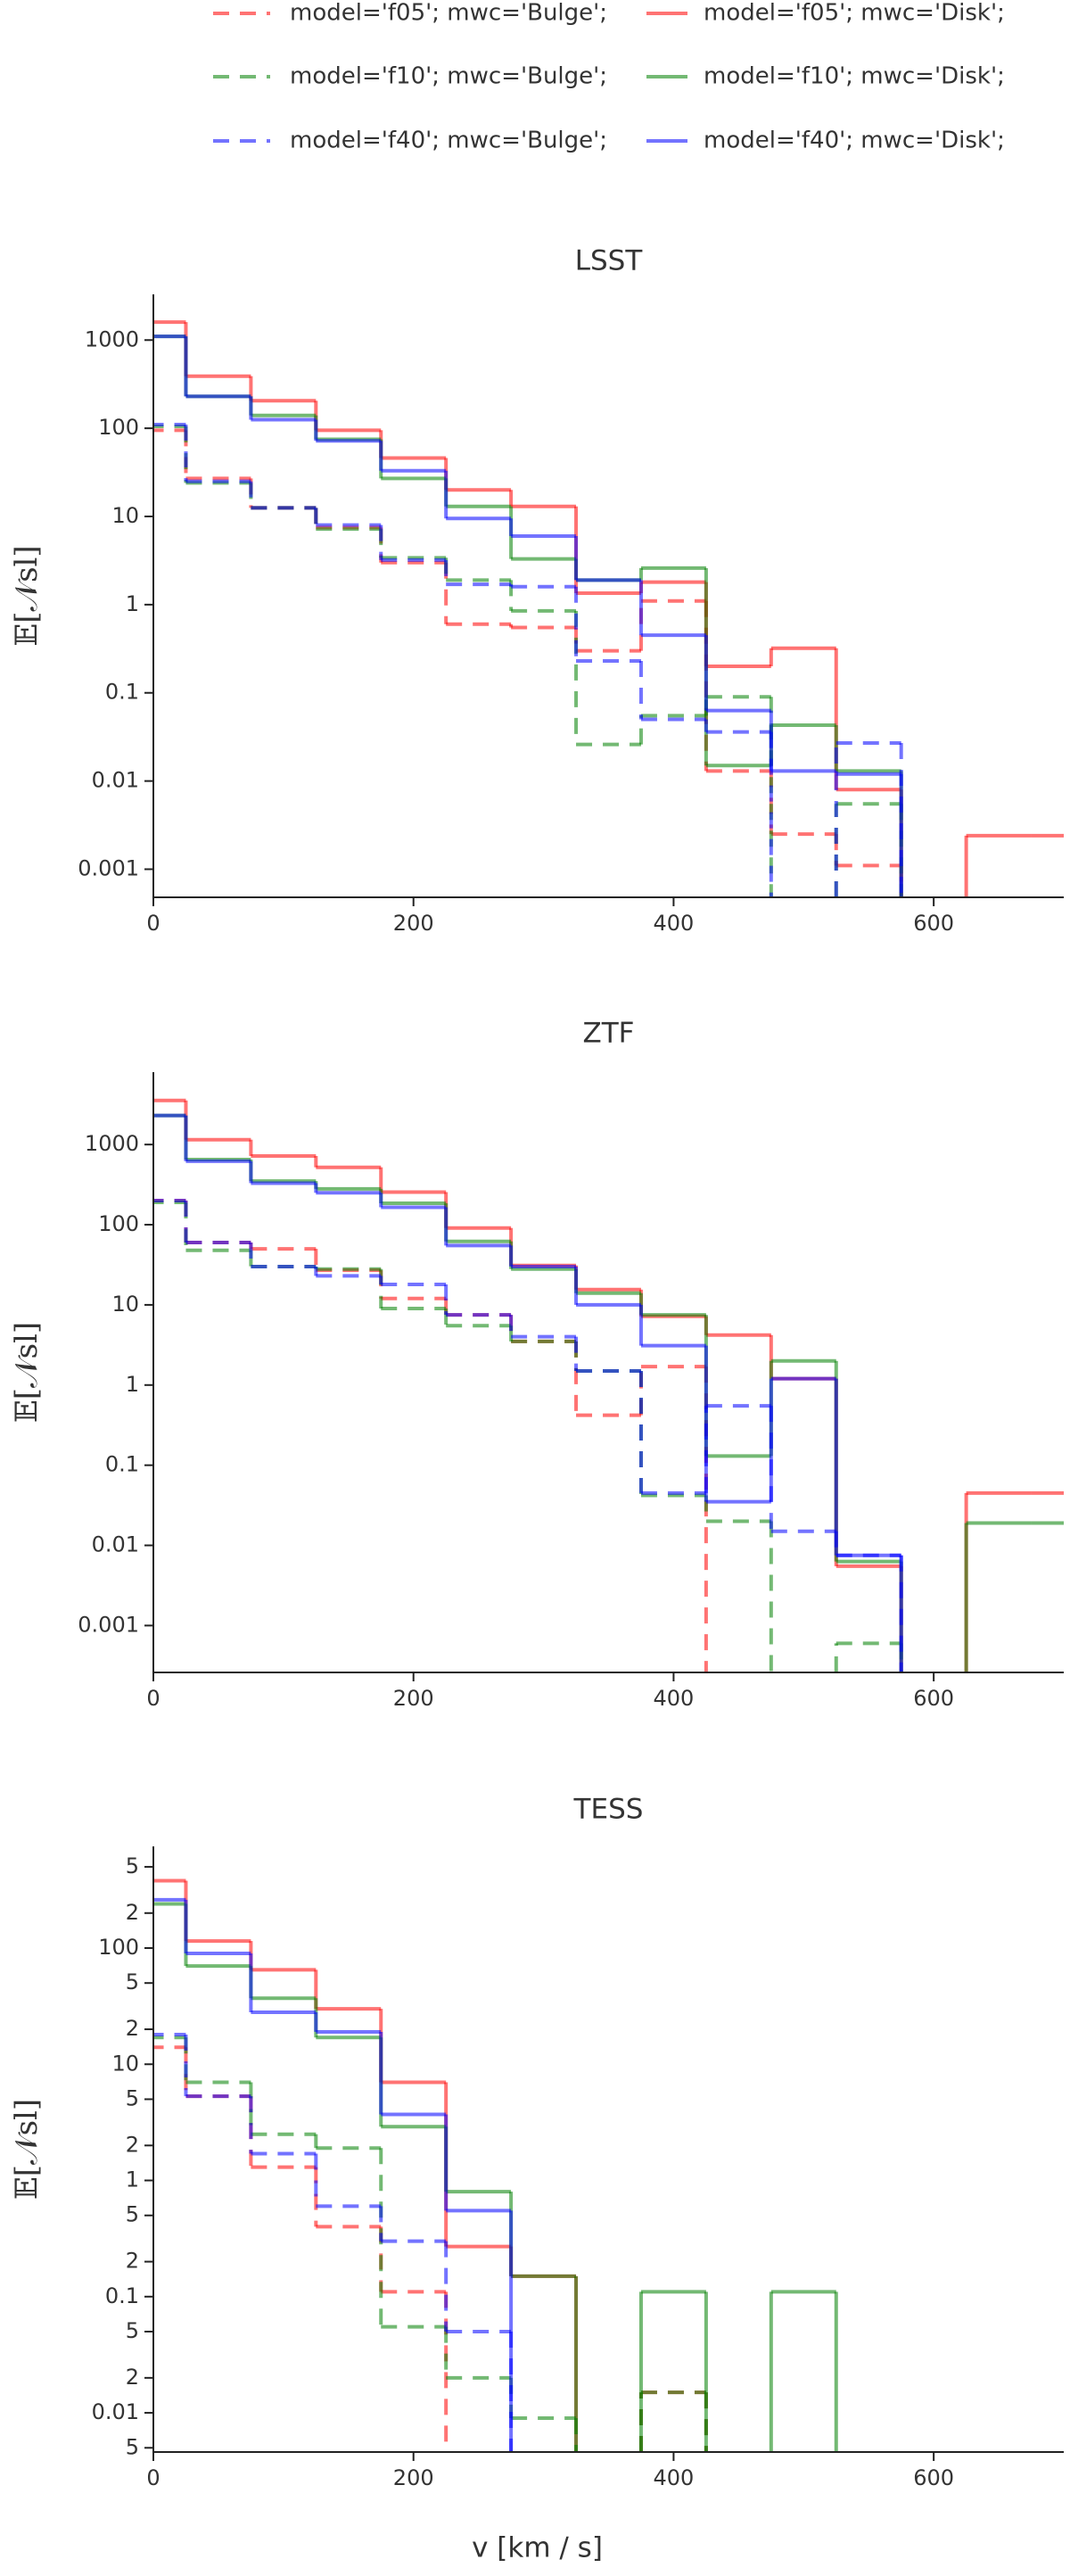 The width and height of the screenshot is (1070, 2576). I want to click on legend-label: model='f40'; mwc='Bulge';, so click(448, 141).